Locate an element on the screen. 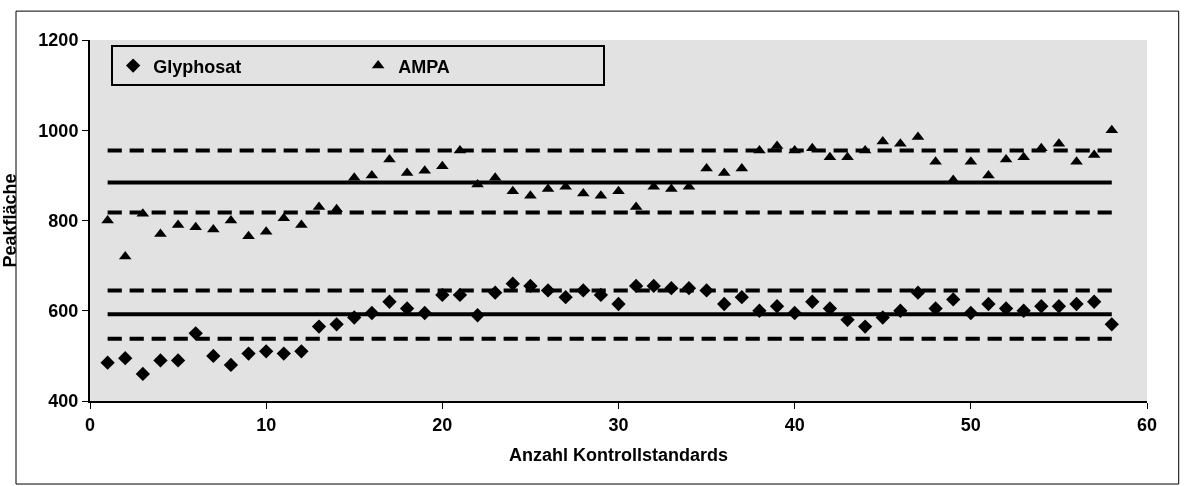 This screenshot has height=486, width=1187. y-axis-title: Peakfläche is located at coordinates (10, 220).